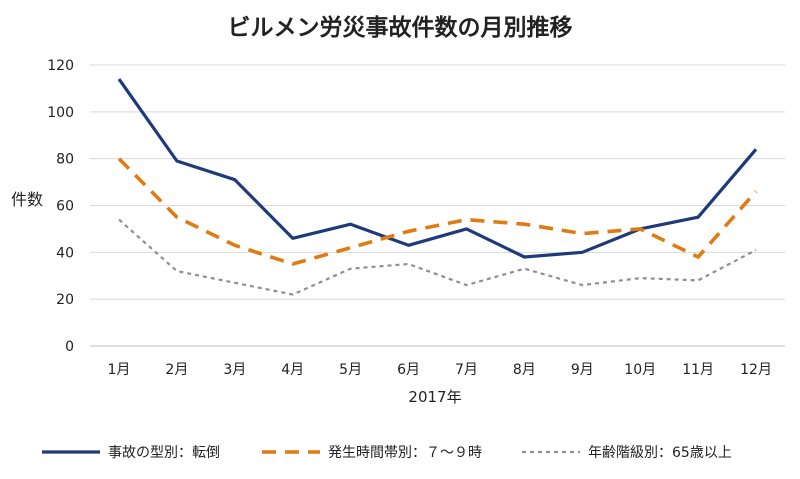 This screenshot has height=479, width=800. I want to click on x-tick-label: 3月, so click(234, 370).